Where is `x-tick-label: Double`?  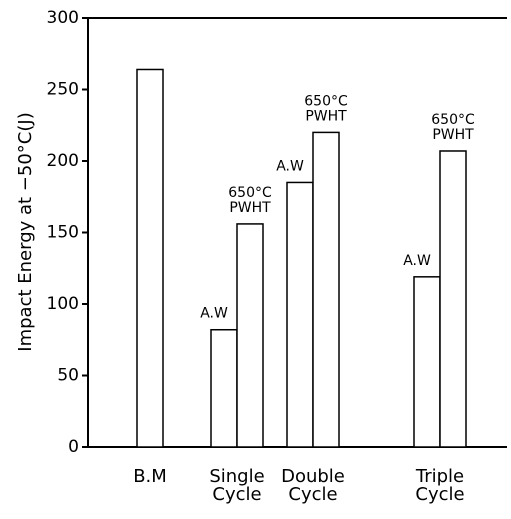 x-tick-label: Double is located at coordinates (313, 476).